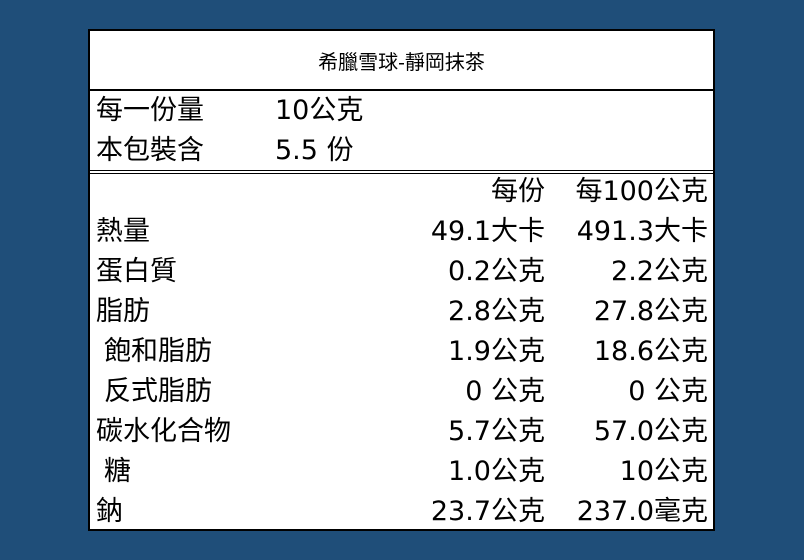  Describe the element at coordinates (659, 271) in the screenshot. I see `per-100g-value: 2.2公克` at that location.